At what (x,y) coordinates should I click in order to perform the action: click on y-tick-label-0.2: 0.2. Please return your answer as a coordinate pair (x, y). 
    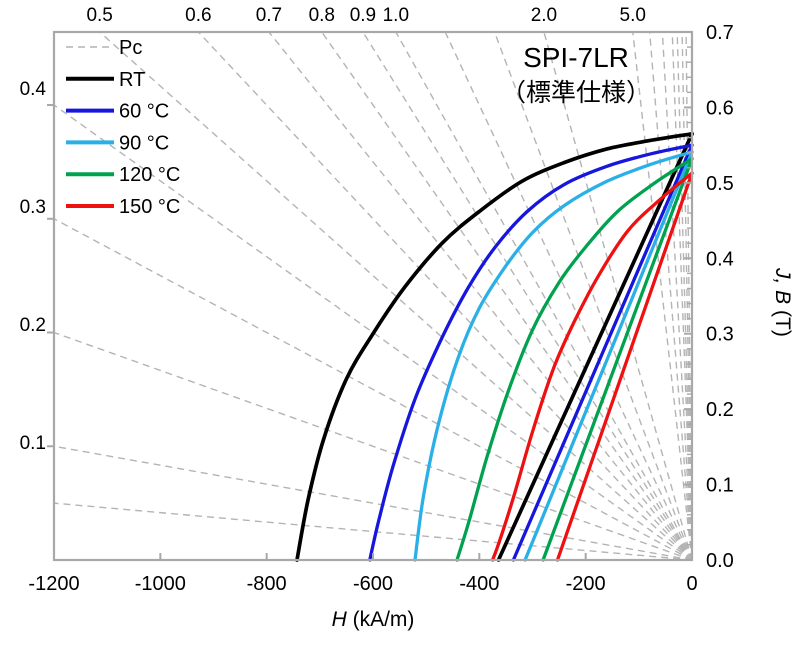
    Looking at the image, I should click on (720, 410).